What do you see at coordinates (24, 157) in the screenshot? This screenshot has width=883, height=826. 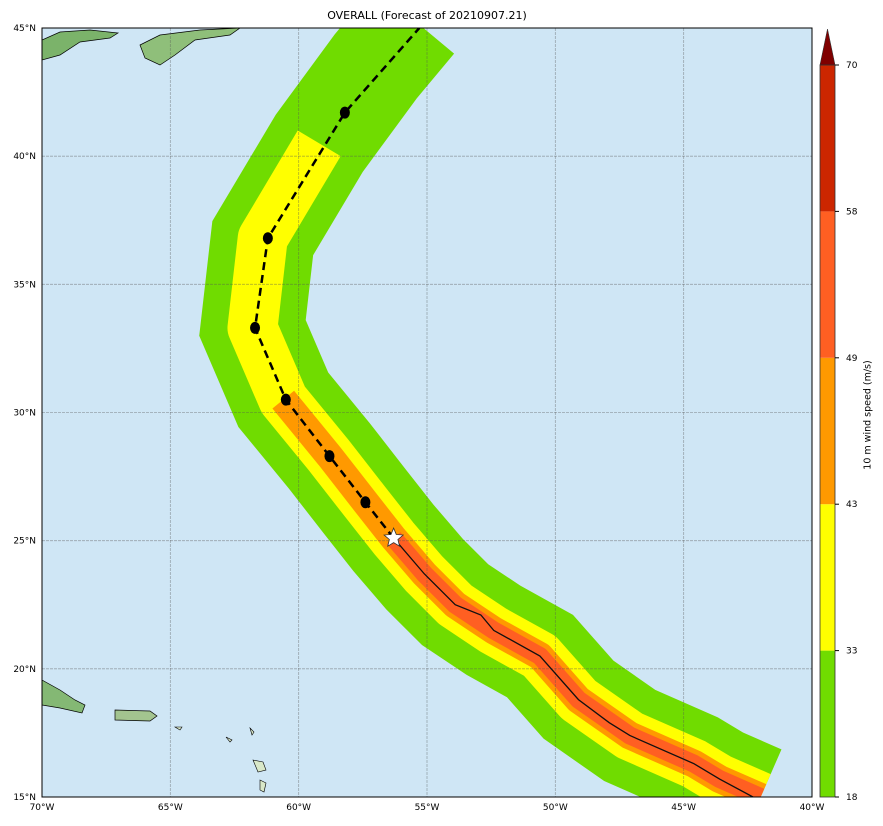 I see `lat-tick-label: 40°N` at bounding box center [24, 157].